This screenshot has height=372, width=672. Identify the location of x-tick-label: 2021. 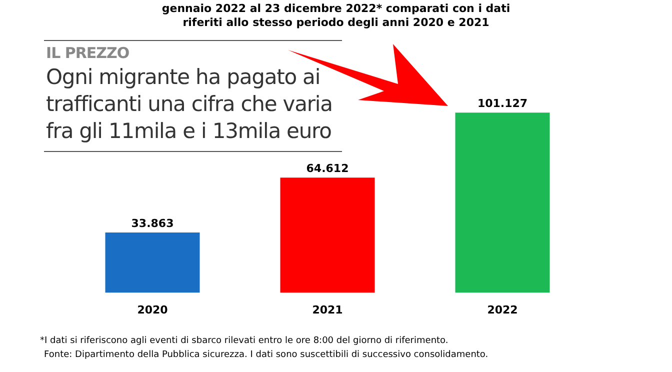
(327, 309).